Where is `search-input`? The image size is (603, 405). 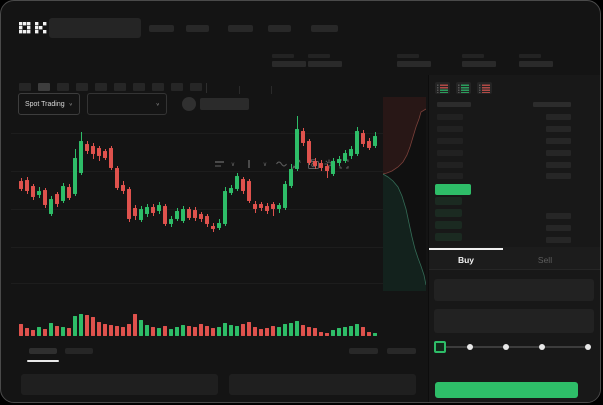
search-input is located at coordinates (95, 28).